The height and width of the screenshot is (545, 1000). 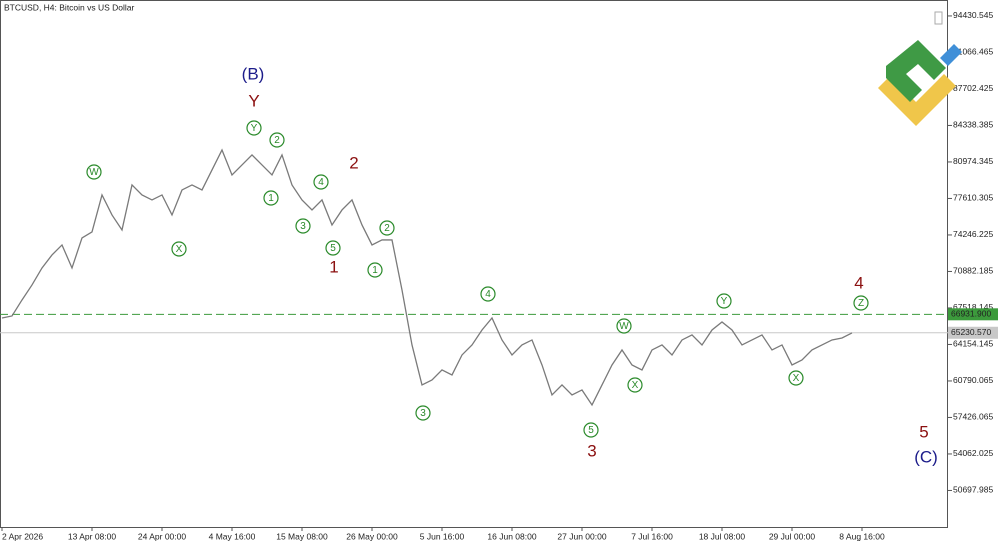 I want to click on x-tick-label: 26 May 00:00, so click(x=372, y=536).